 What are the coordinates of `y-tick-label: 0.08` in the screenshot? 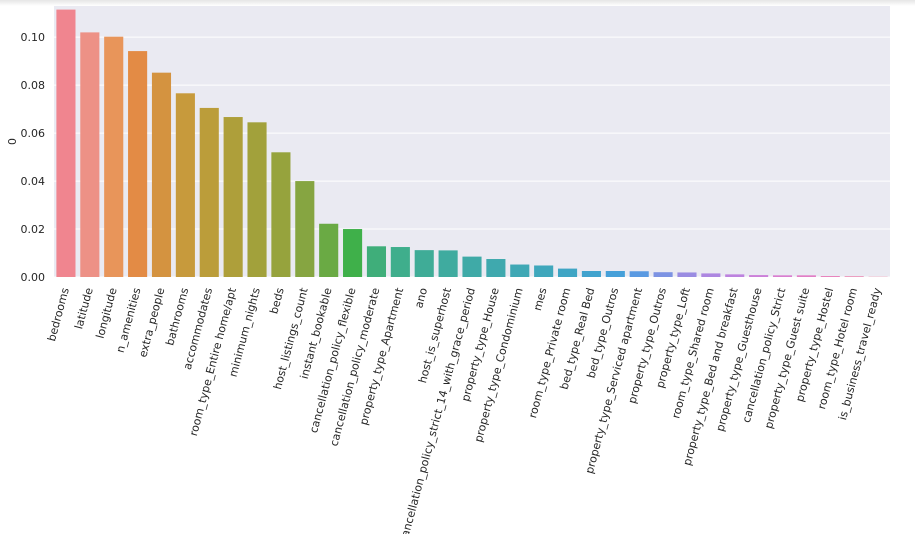 It's located at (33, 85).